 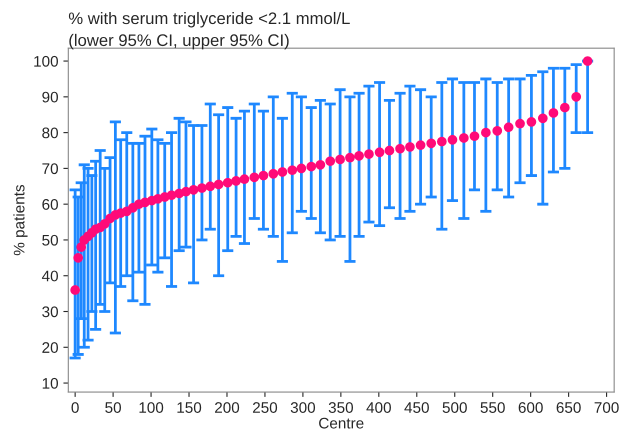 I want to click on y-tick-label: 80, so click(x=50, y=132).